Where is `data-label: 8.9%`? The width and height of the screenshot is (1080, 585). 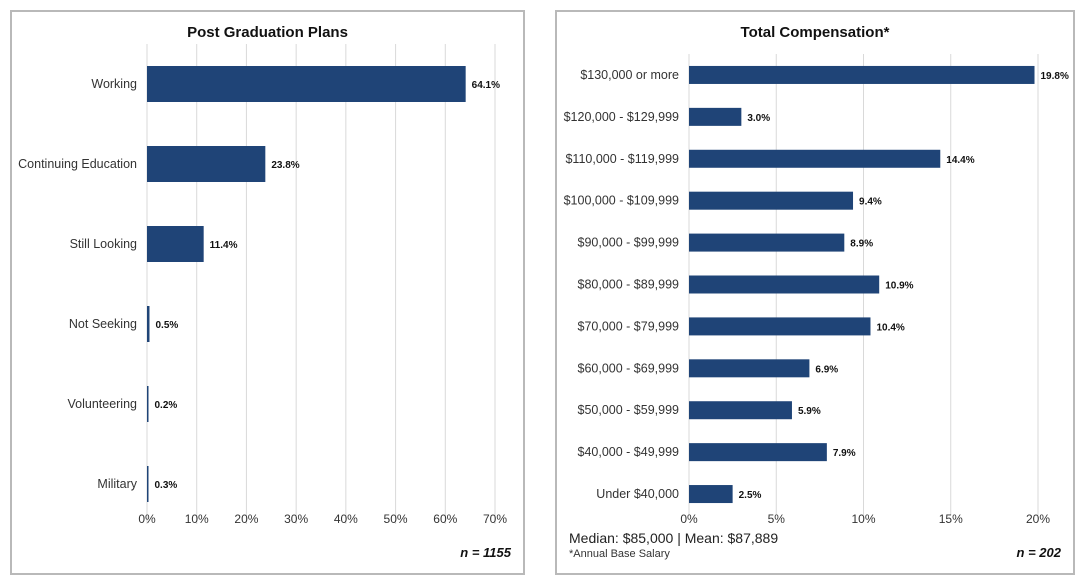 data-label: 8.9% is located at coordinates (861, 244).